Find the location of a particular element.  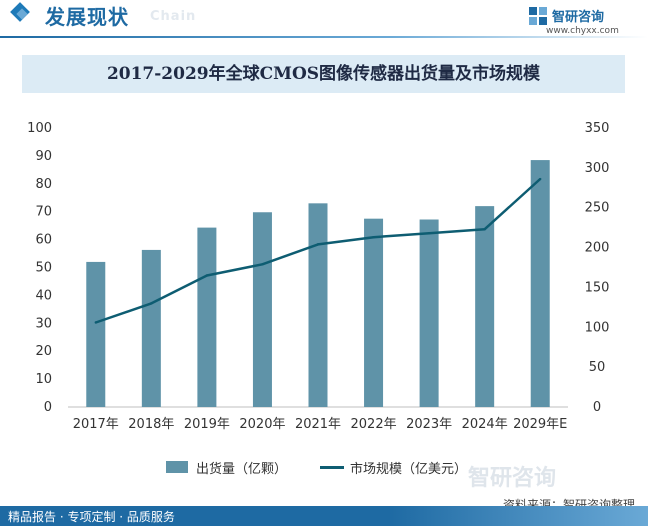

logo-url: www.chyxx.com is located at coordinates (582, 31).